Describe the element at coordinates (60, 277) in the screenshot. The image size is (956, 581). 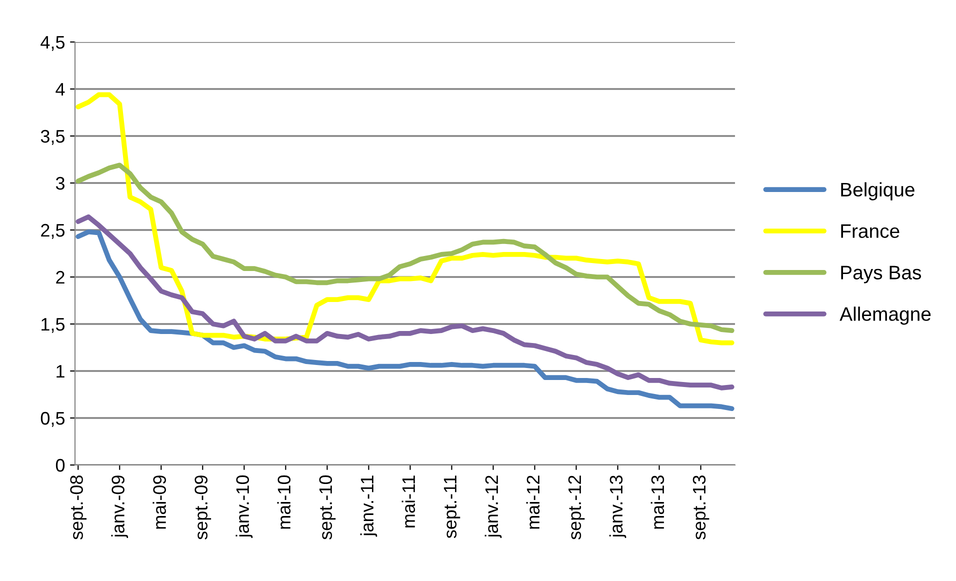
I see `y-tick-label: 2` at that location.